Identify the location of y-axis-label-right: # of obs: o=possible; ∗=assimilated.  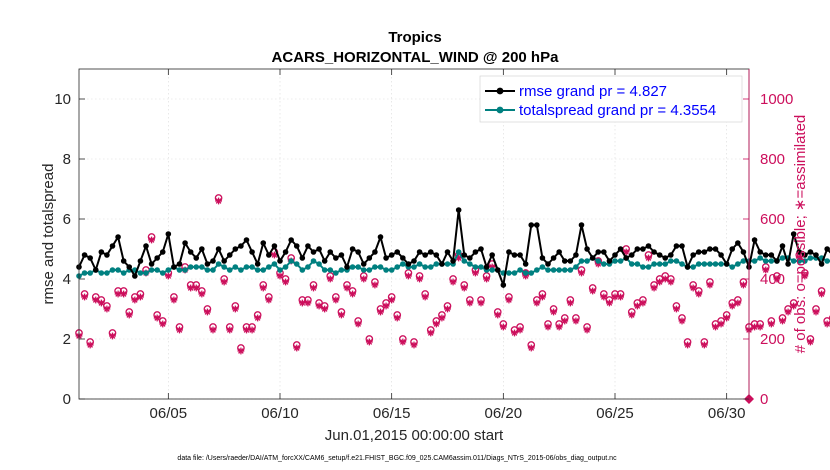
(800, 234).